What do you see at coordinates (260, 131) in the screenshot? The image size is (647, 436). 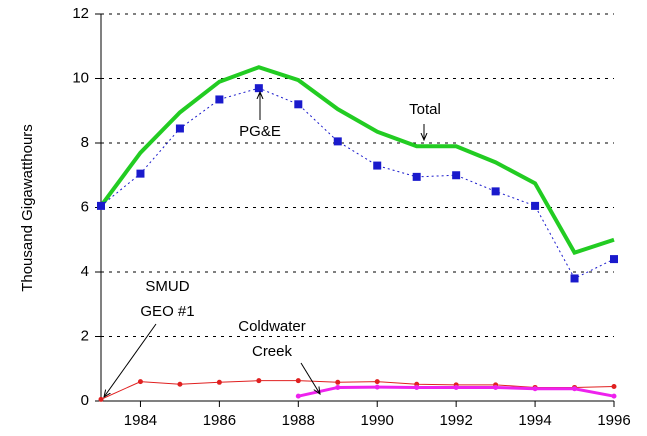 I see `series-label: PG&E` at bounding box center [260, 131].